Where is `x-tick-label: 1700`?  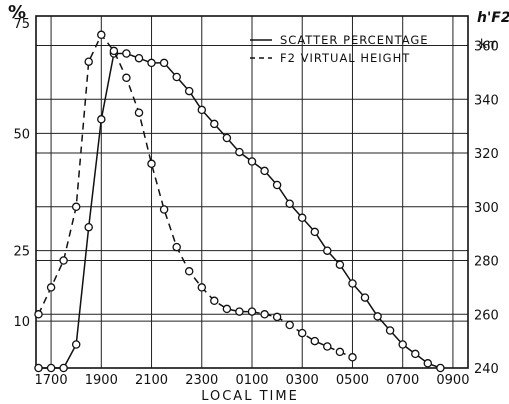
x-tick-label: 1700 is located at coordinates (51, 380).